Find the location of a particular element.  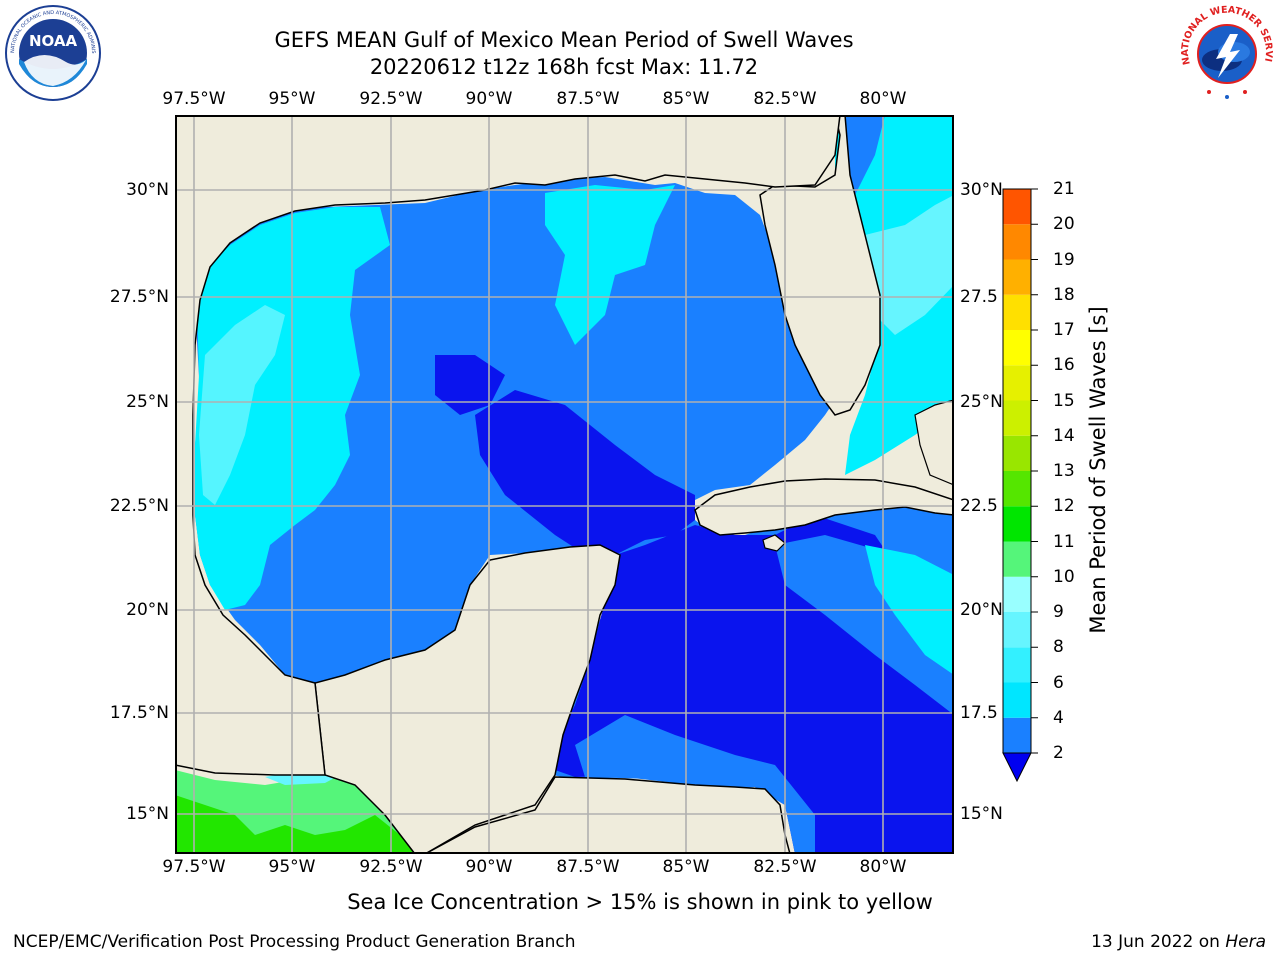

lon-label-bottom: 87.5°W is located at coordinates (588, 867).